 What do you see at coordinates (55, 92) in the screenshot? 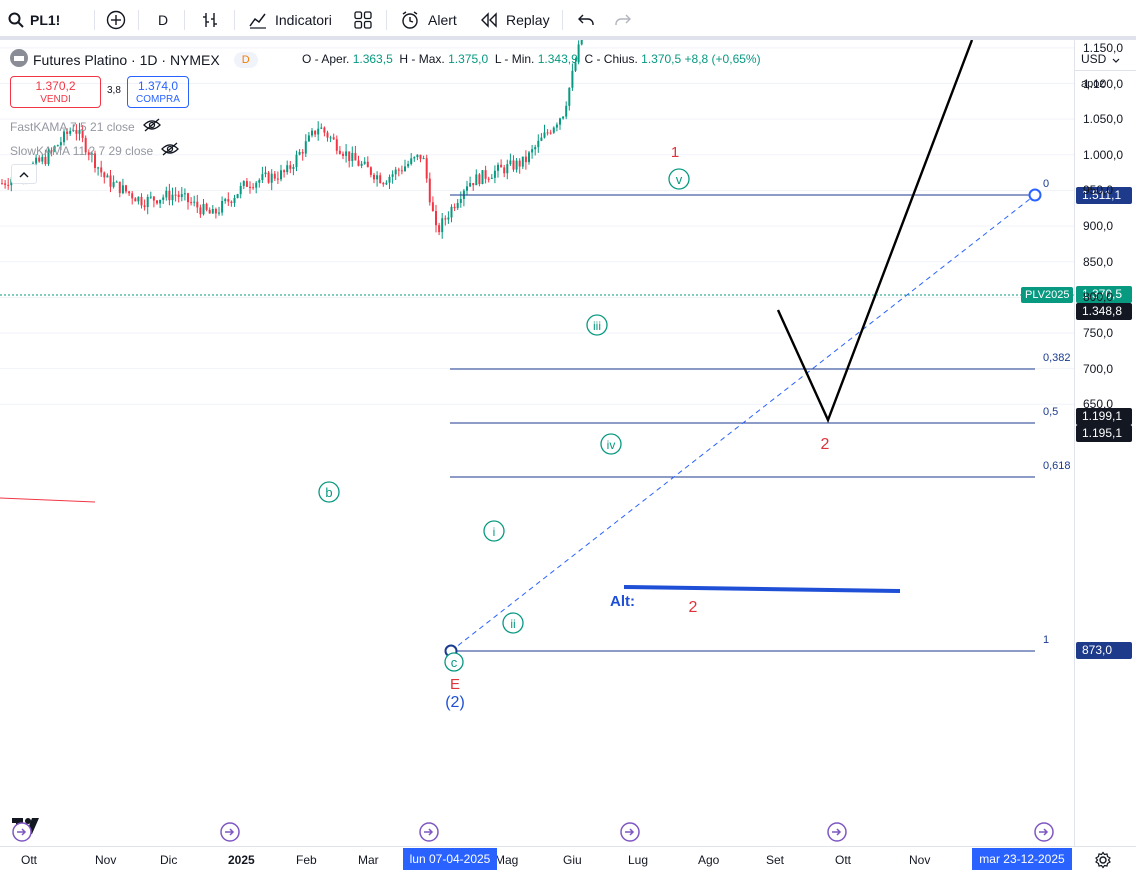
I see `sell-button: 1.370,2 VENDI` at bounding box center [55, 92].